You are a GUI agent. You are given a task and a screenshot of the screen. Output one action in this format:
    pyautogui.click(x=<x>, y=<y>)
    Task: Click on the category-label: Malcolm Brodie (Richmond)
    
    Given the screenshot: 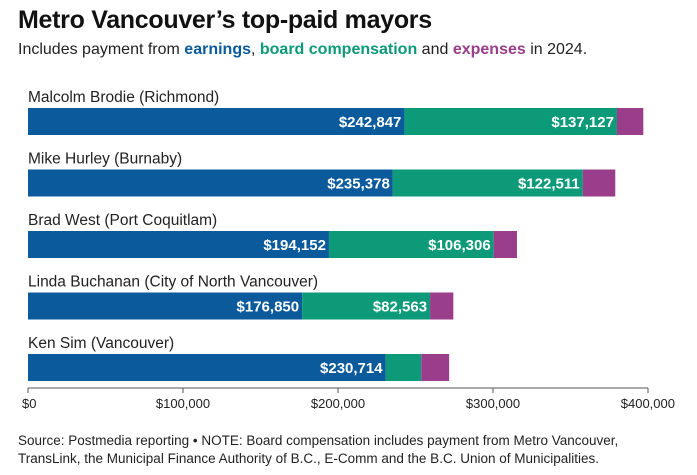 What is the action you would take?
    pyautogui.click(x=123, y=97)
    